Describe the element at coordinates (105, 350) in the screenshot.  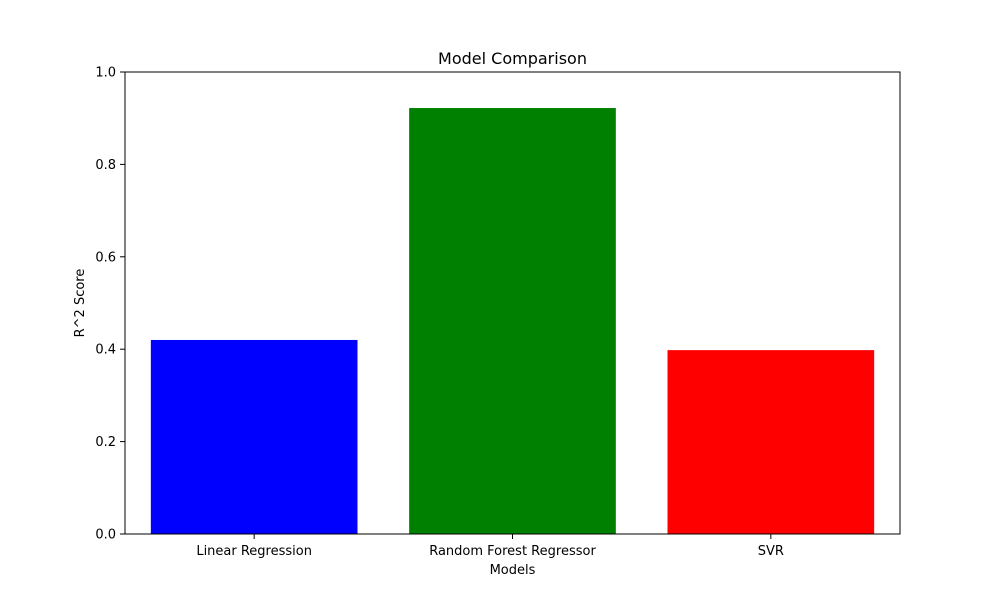
I see `y-tick-label-2: 0.4` at that location.